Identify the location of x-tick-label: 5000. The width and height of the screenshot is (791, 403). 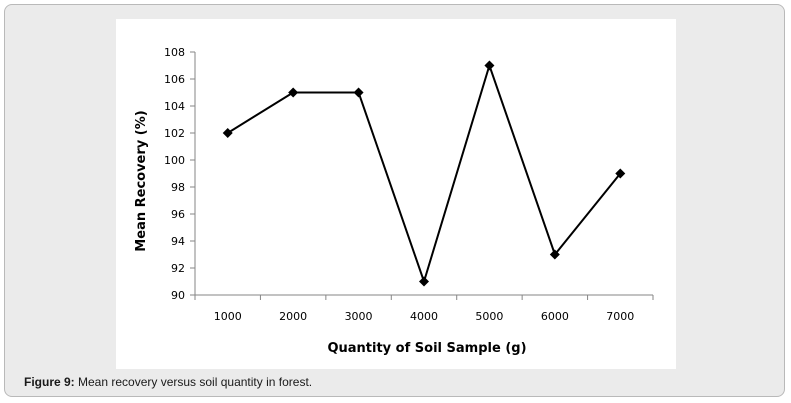
(489, 316).